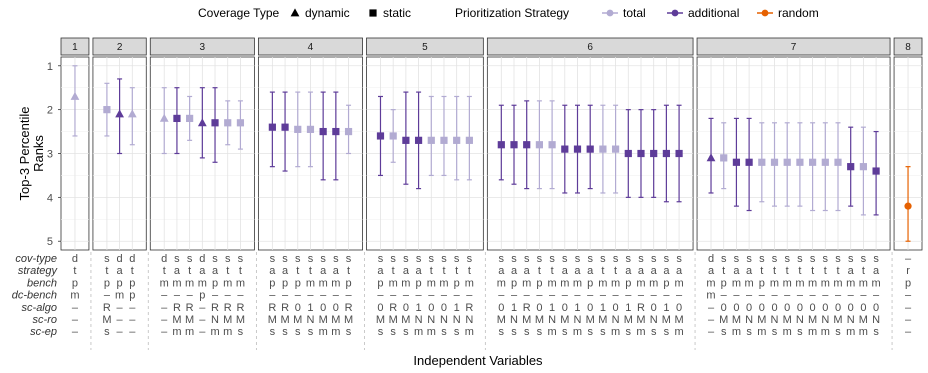 The height and width of the screenshot is (373, 928). Describe the element at coordinates (798, 13) in the screenshot. I see `legend-random-label: random` at that location.